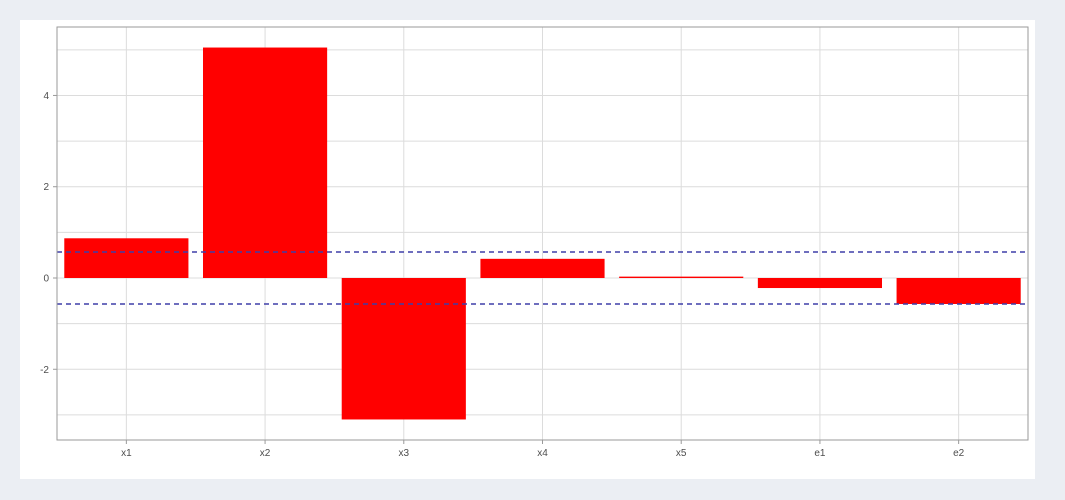  What do you see at coordinates (820, 283) in the screenshot?
I see `bar-e1` at bounding box center [820, 283].